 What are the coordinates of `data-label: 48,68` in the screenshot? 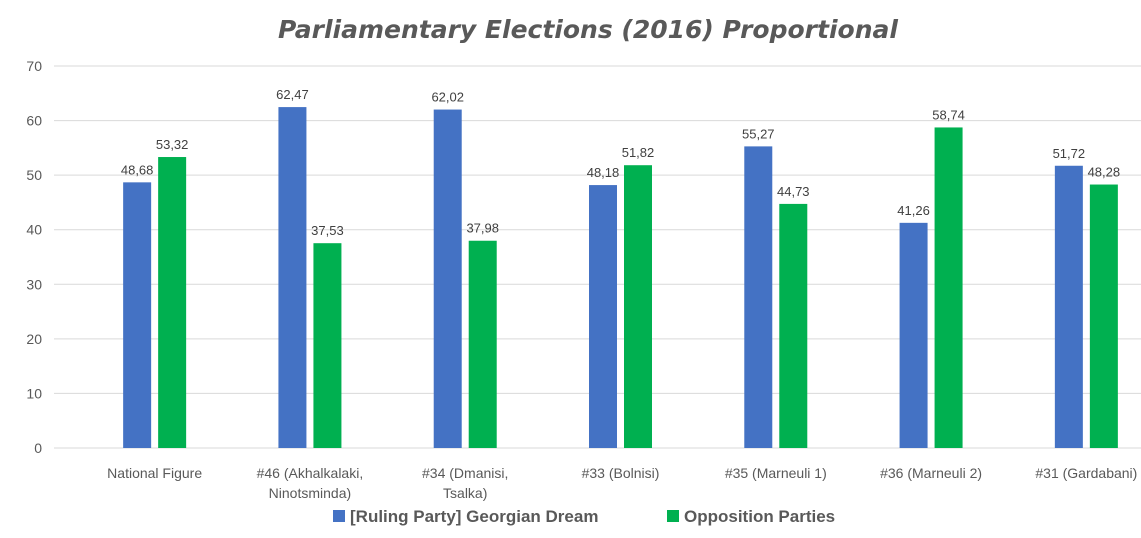 It's located at (137, 169).